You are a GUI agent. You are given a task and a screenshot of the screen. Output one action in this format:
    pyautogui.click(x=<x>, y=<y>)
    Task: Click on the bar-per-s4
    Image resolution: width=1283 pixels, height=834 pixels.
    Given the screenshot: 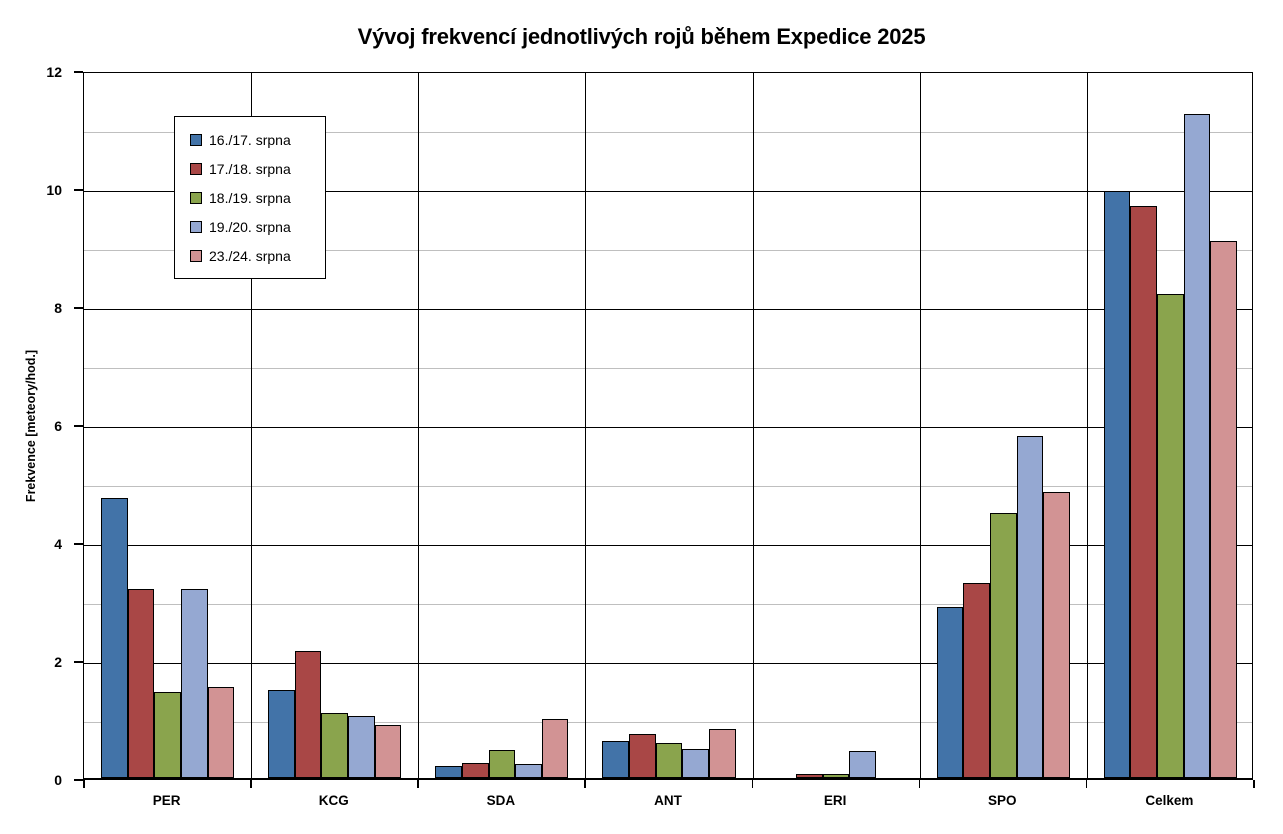 What is the action you would take?
    pyautogui.click(x=194, y=683)
    